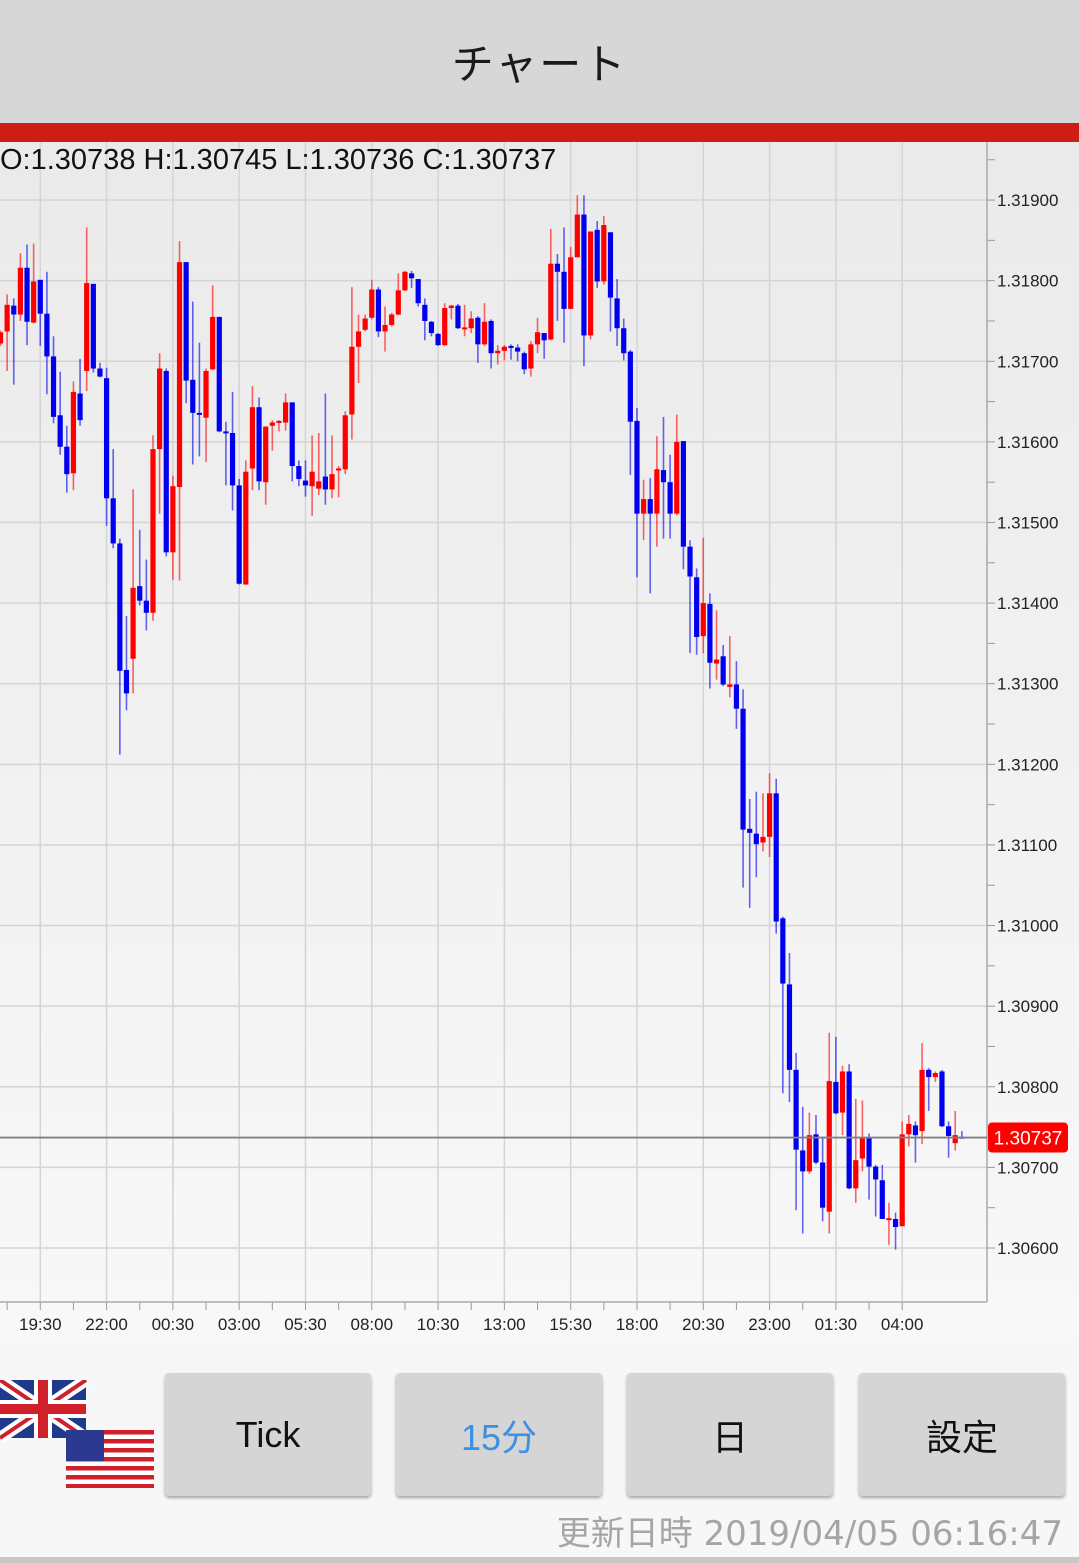 This screenshot has height=1563, width=1079. What do you see at coordinates (278, 160) in the screenshot?
I see `ohlc-readout: O:1.30738 H:1.30745 L:1.30736 C:1.30737` at bounding box center [278, 160].